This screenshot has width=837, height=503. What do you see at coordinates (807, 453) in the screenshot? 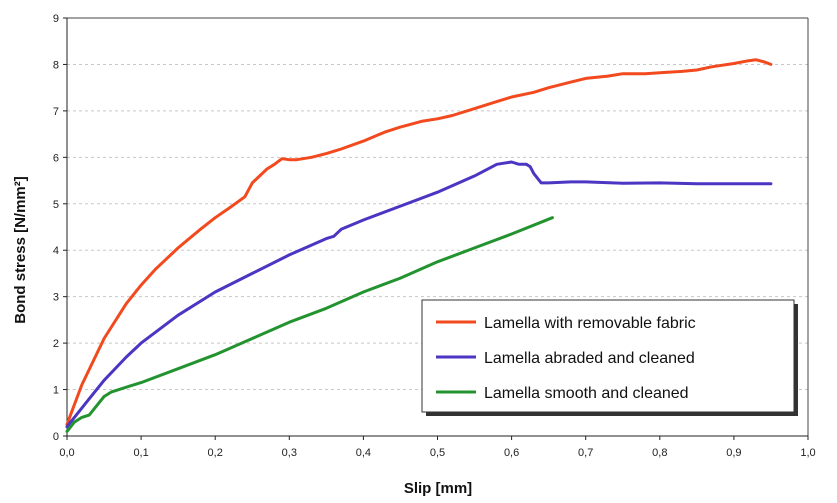
I see `x-tick-label: 1,0` at bounding box center [807, 453].